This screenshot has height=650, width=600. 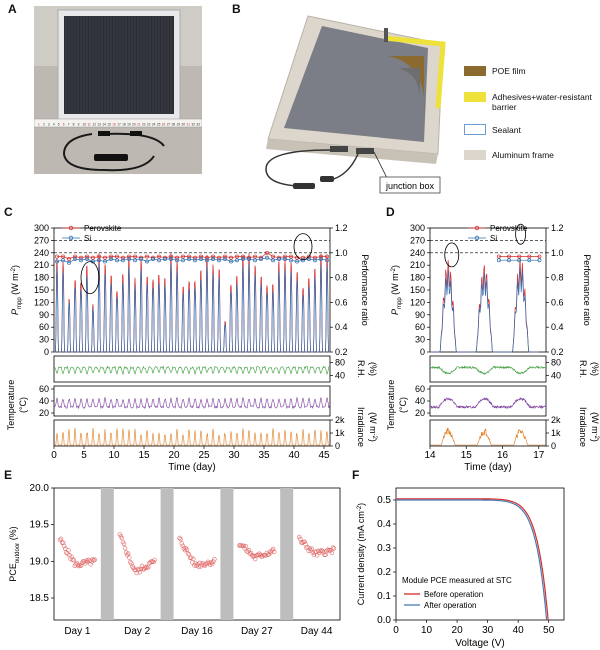 What do you see at coordinates (192, 370) in the screenshot?
I see `rh-series` at bounding box center [192, 370].